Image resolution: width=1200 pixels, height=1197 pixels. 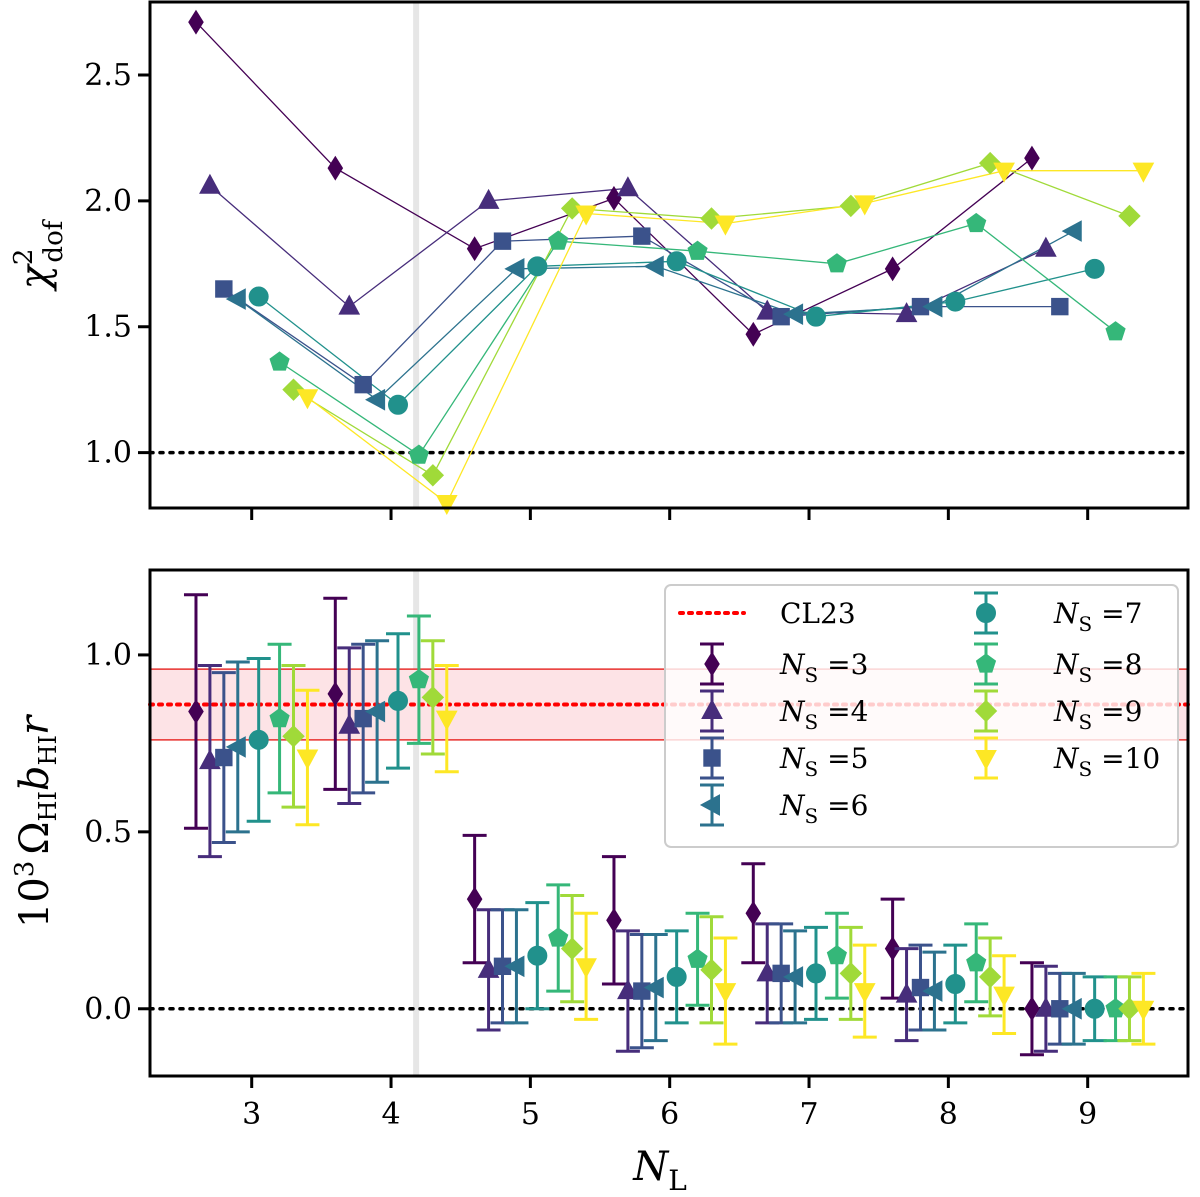 What do you see at coordinates (35, 778) in the screenshot?
I see `ylabel-b: b` at bounding box center [35, 778].